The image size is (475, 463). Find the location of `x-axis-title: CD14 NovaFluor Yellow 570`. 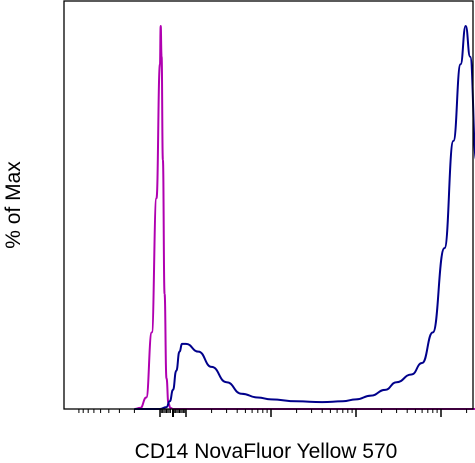

x-axis-title: CD14 NovaFluor Yellow 570 is located at coordinates (266, 451).